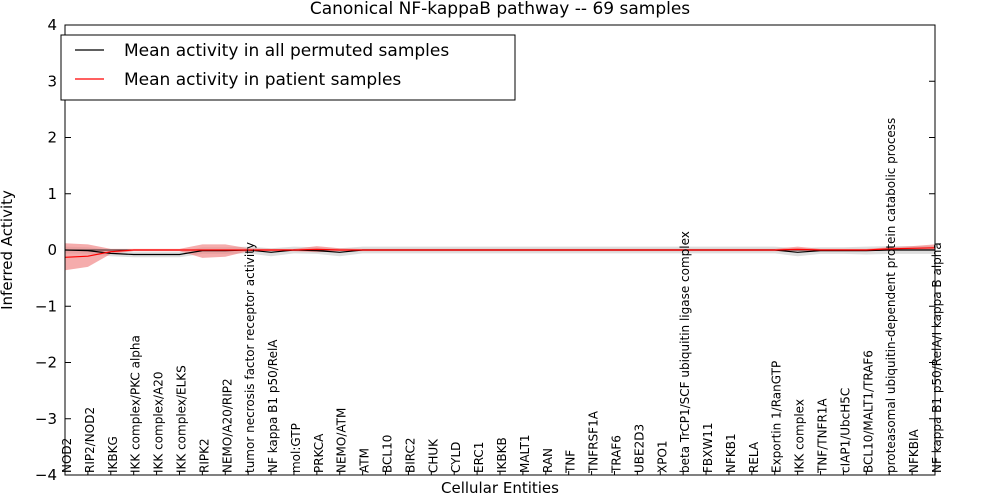 The image size is (1000, 500). I want to click on series-lines, so click(500, 252).